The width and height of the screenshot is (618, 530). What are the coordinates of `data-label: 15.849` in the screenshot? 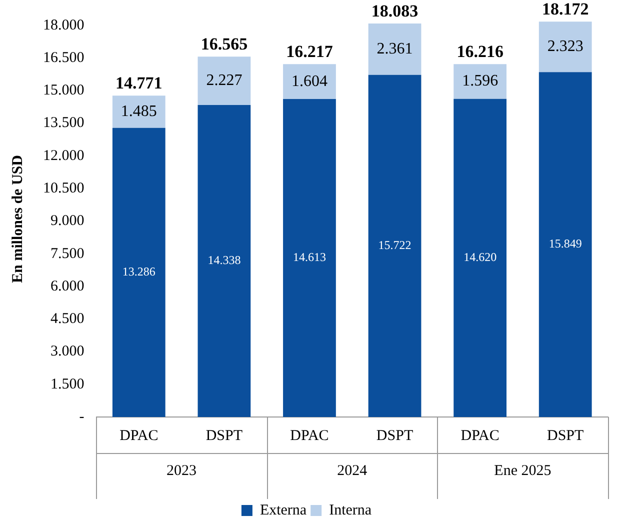 It's located at (565, 243).